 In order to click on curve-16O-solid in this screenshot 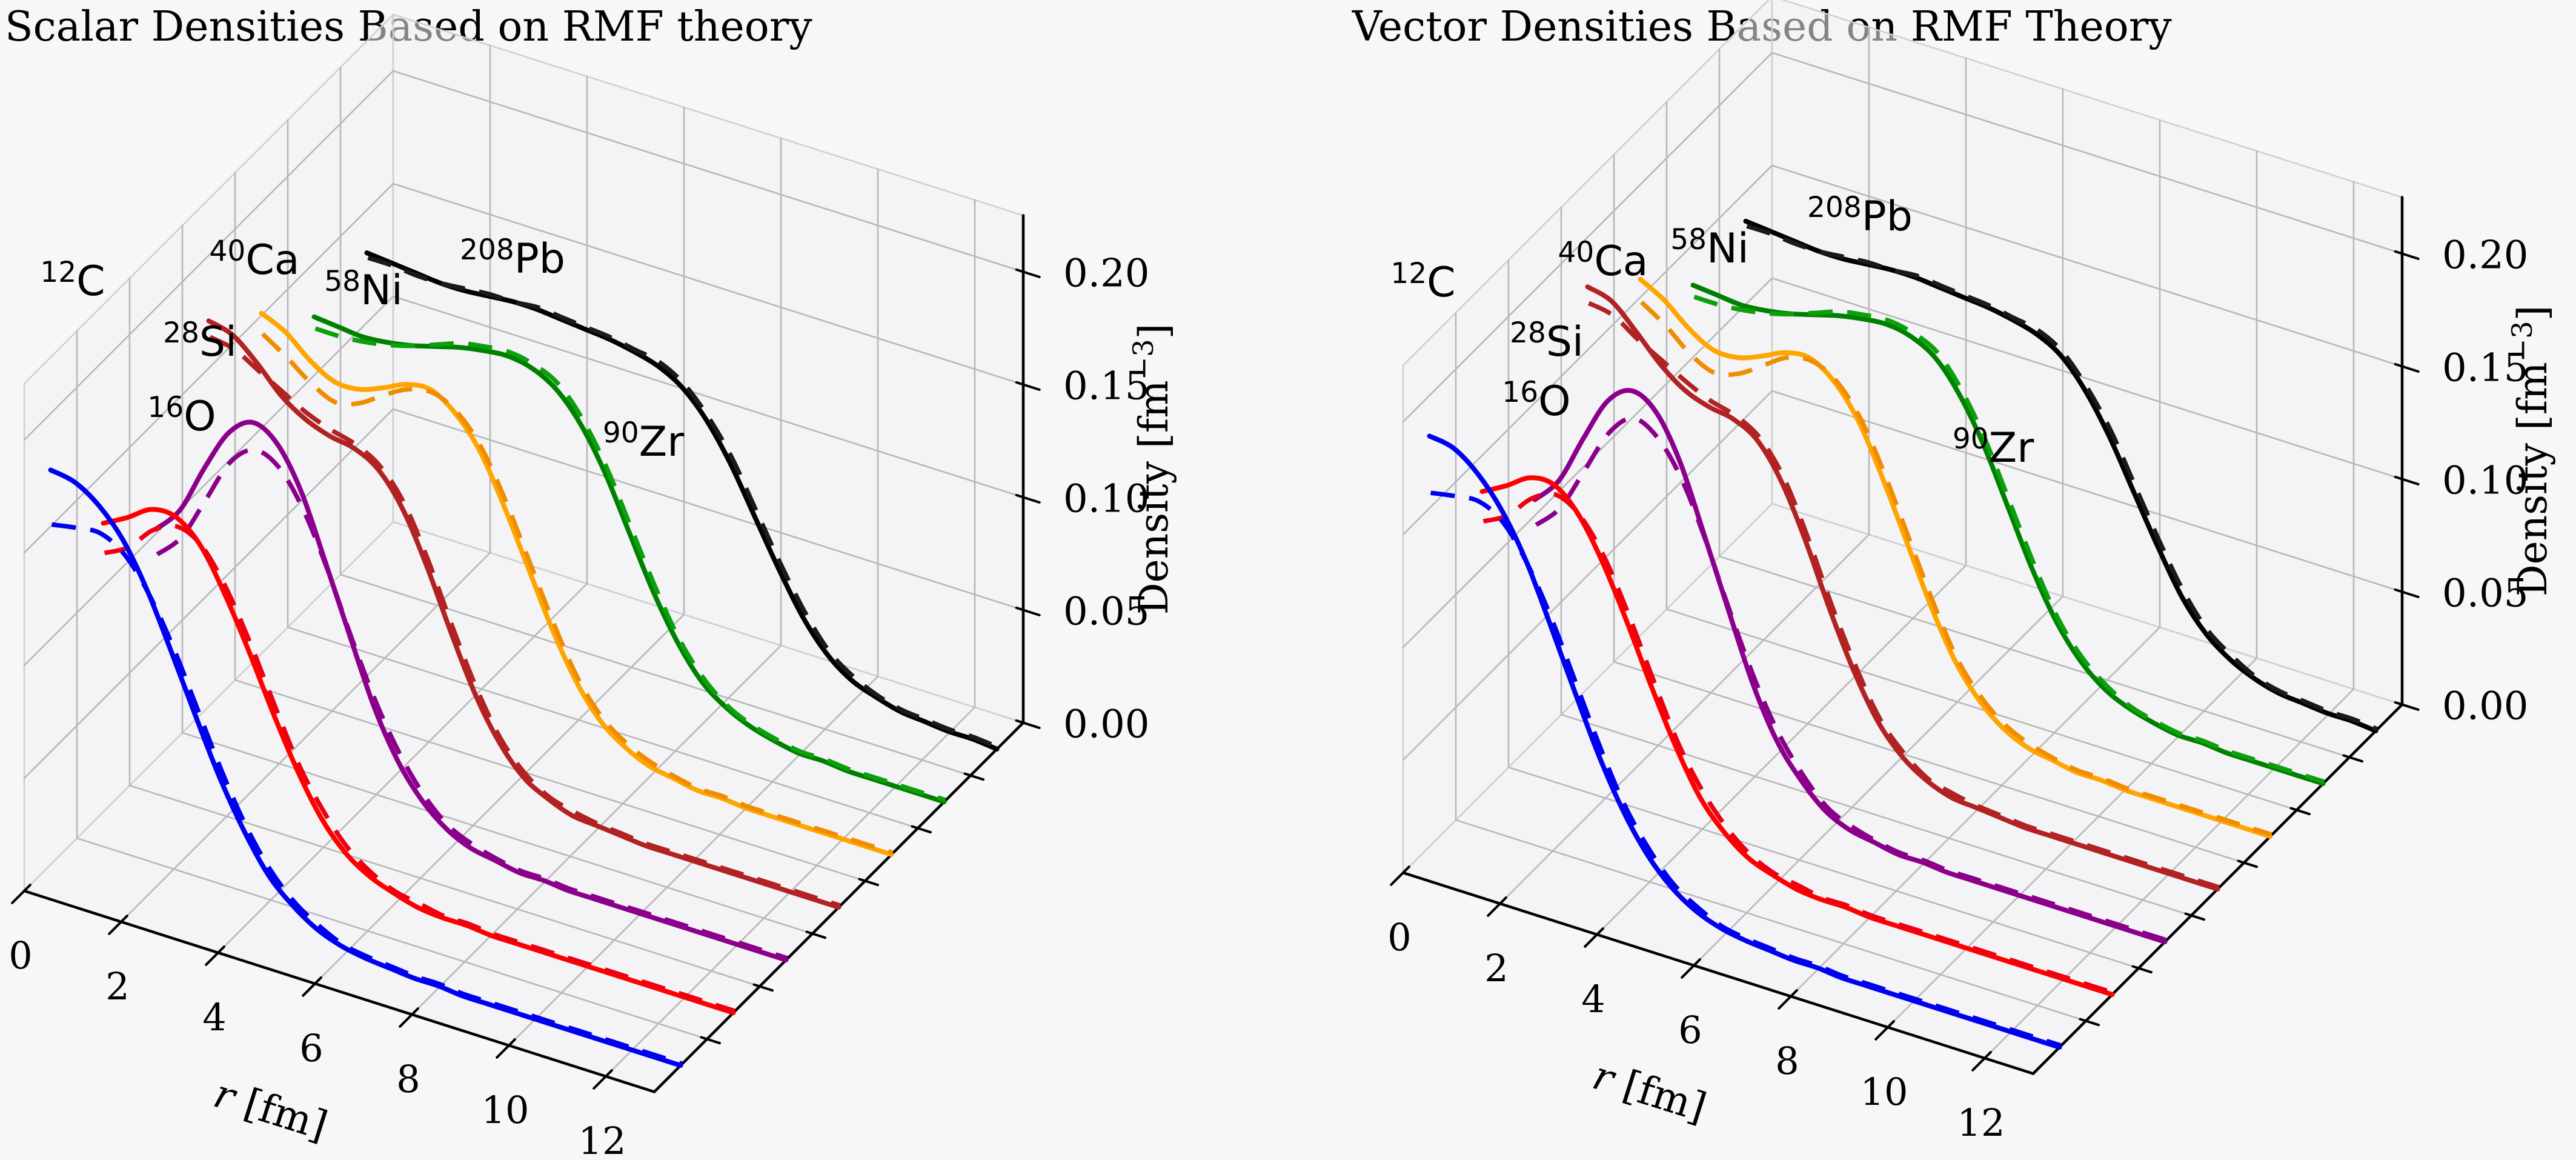, I will do `click(1797, 736)`.